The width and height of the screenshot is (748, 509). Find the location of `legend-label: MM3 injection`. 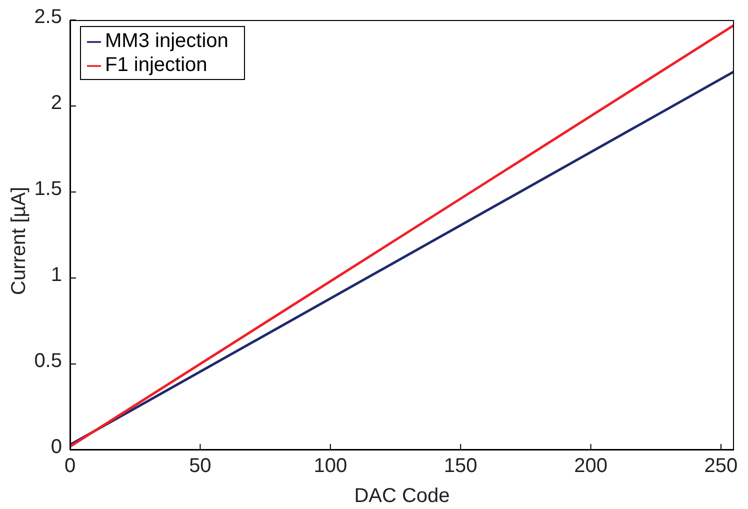

legend-label: MM3 injection is located at coordinates (166, 41).